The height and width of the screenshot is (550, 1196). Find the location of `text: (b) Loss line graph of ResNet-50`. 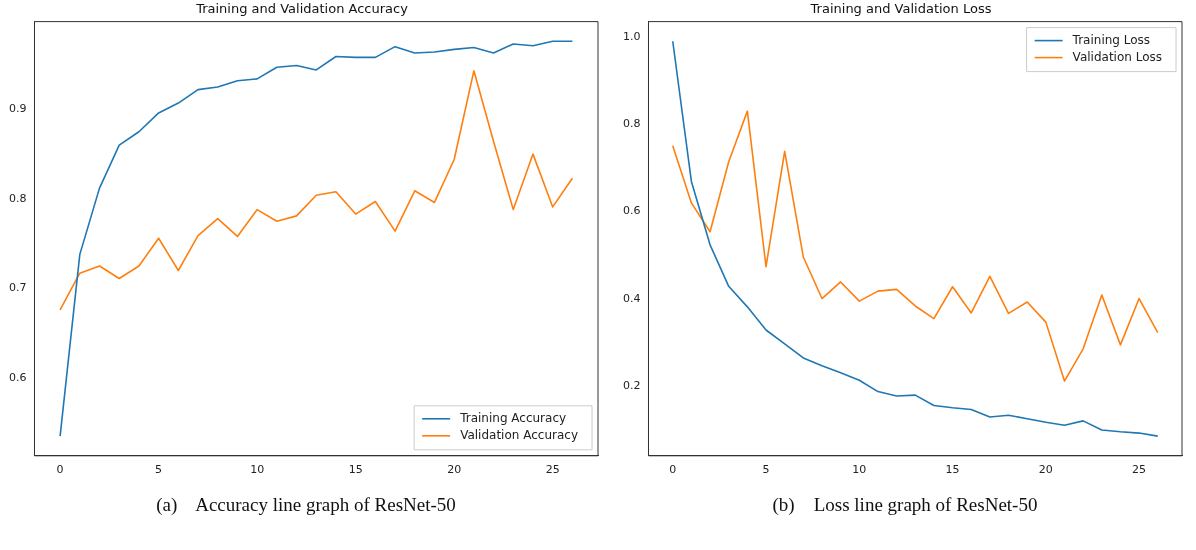

text: (b) Loss line graph of ResNet-50 is located at coordinates (905, 505).